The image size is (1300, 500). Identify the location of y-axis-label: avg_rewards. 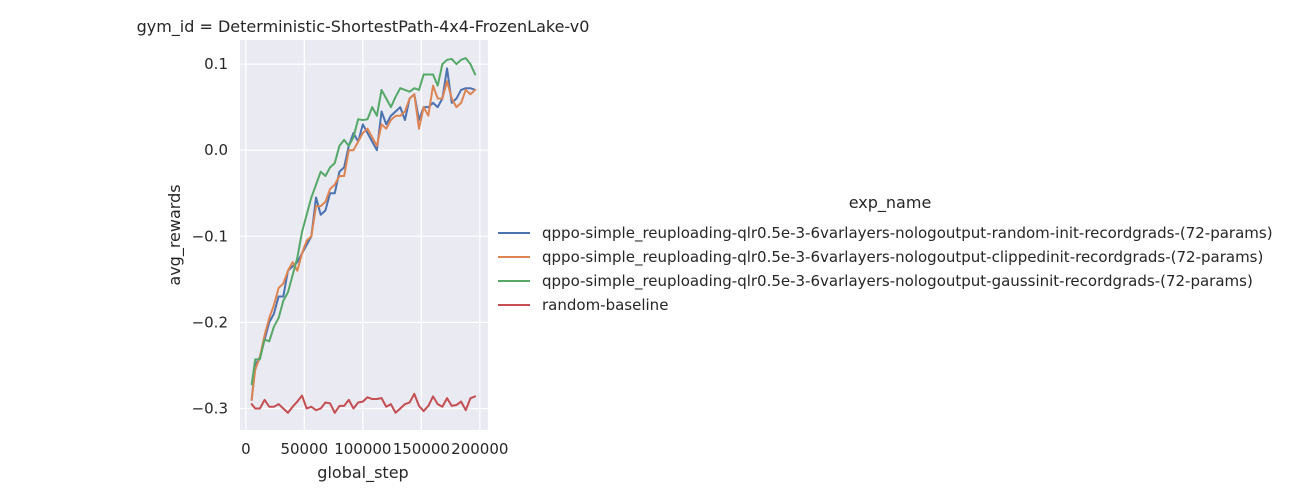
(175, 234).